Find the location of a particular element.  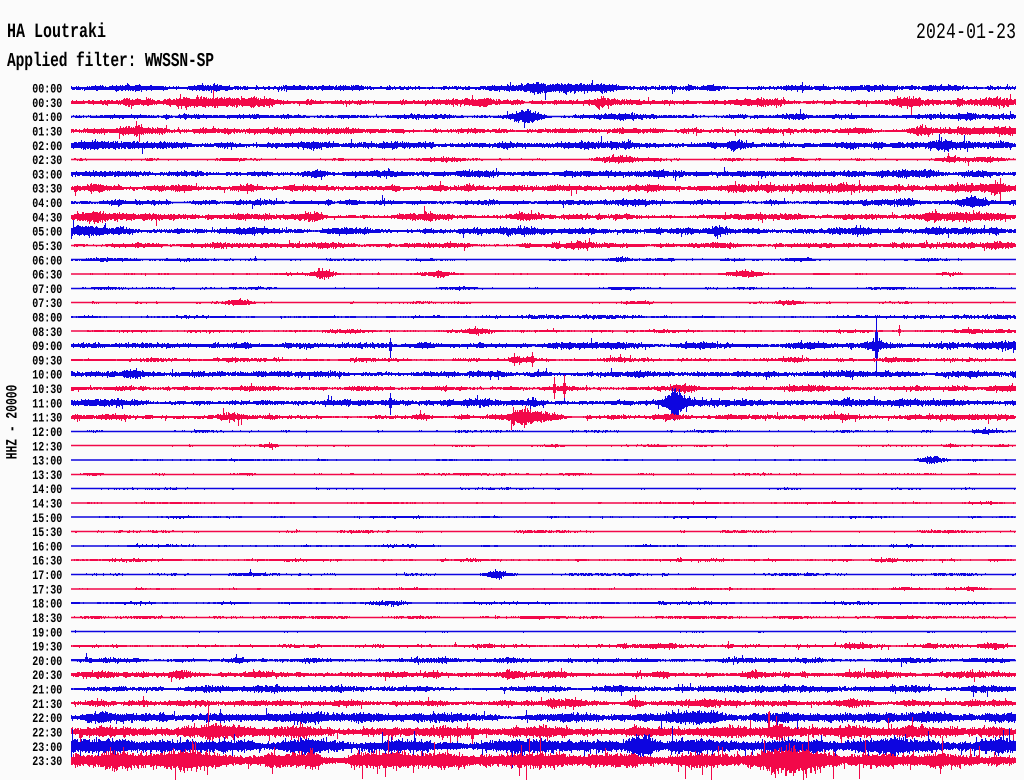

svg-text: 10:30 is located at coordinates (47, 391).